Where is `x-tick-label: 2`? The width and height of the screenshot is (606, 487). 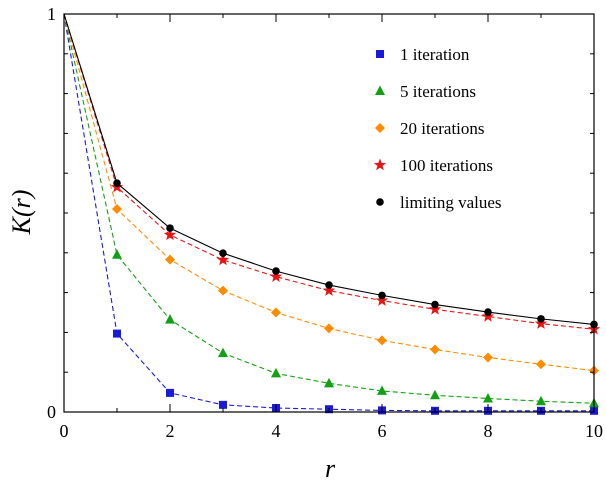 x-tick-label: 2 is located at coordinates (170, 431).